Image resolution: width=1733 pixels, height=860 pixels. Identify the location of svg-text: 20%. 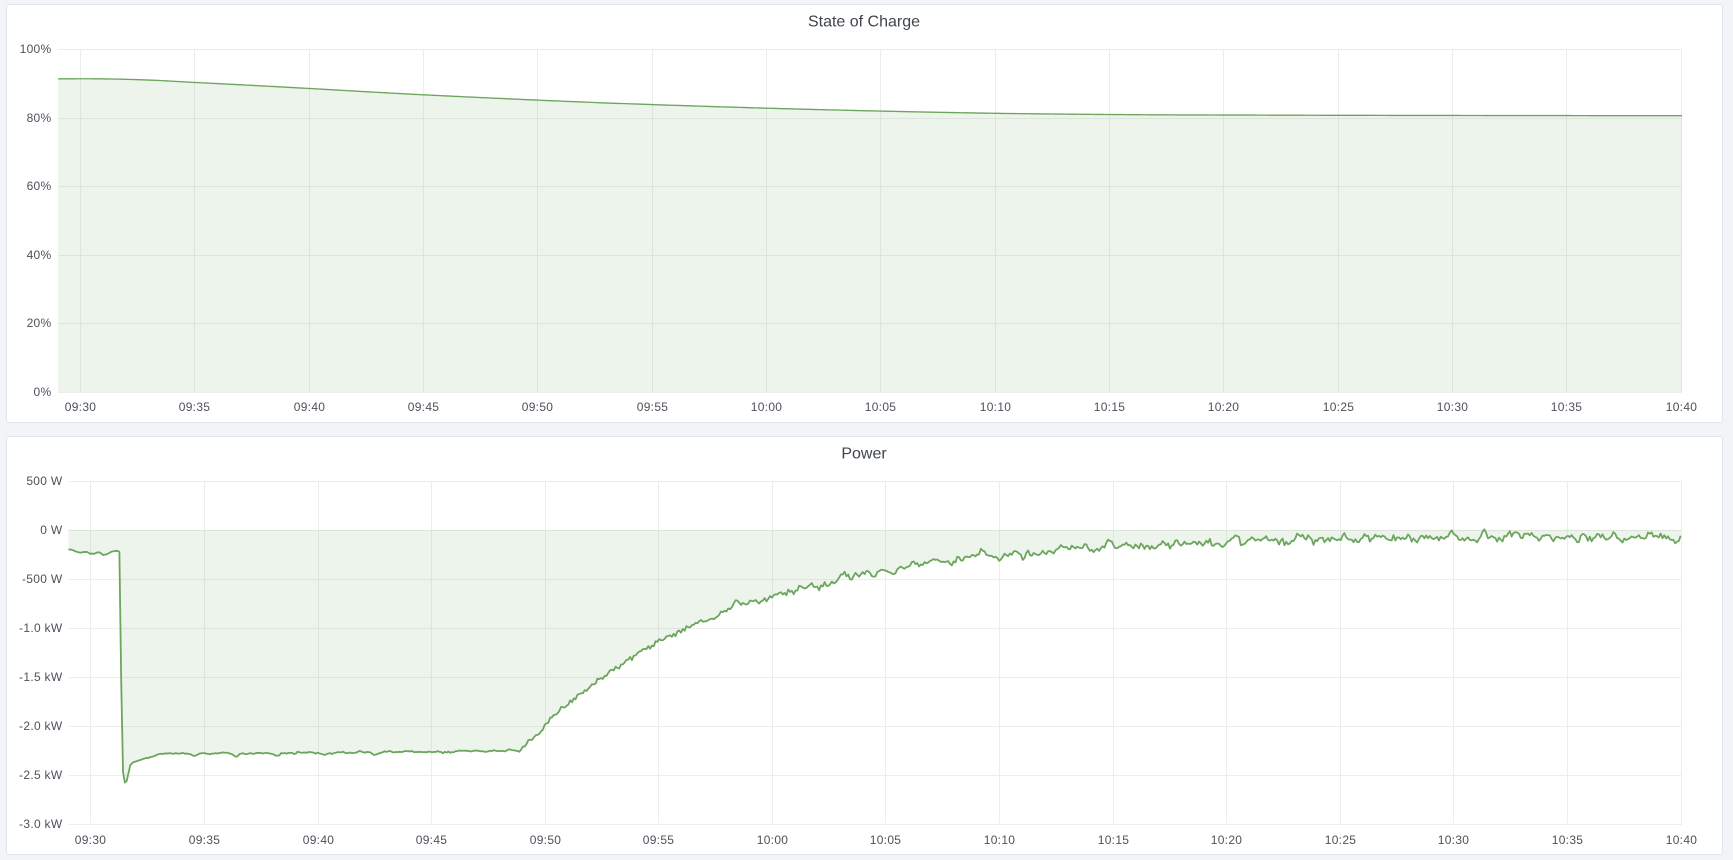
(39, 323).